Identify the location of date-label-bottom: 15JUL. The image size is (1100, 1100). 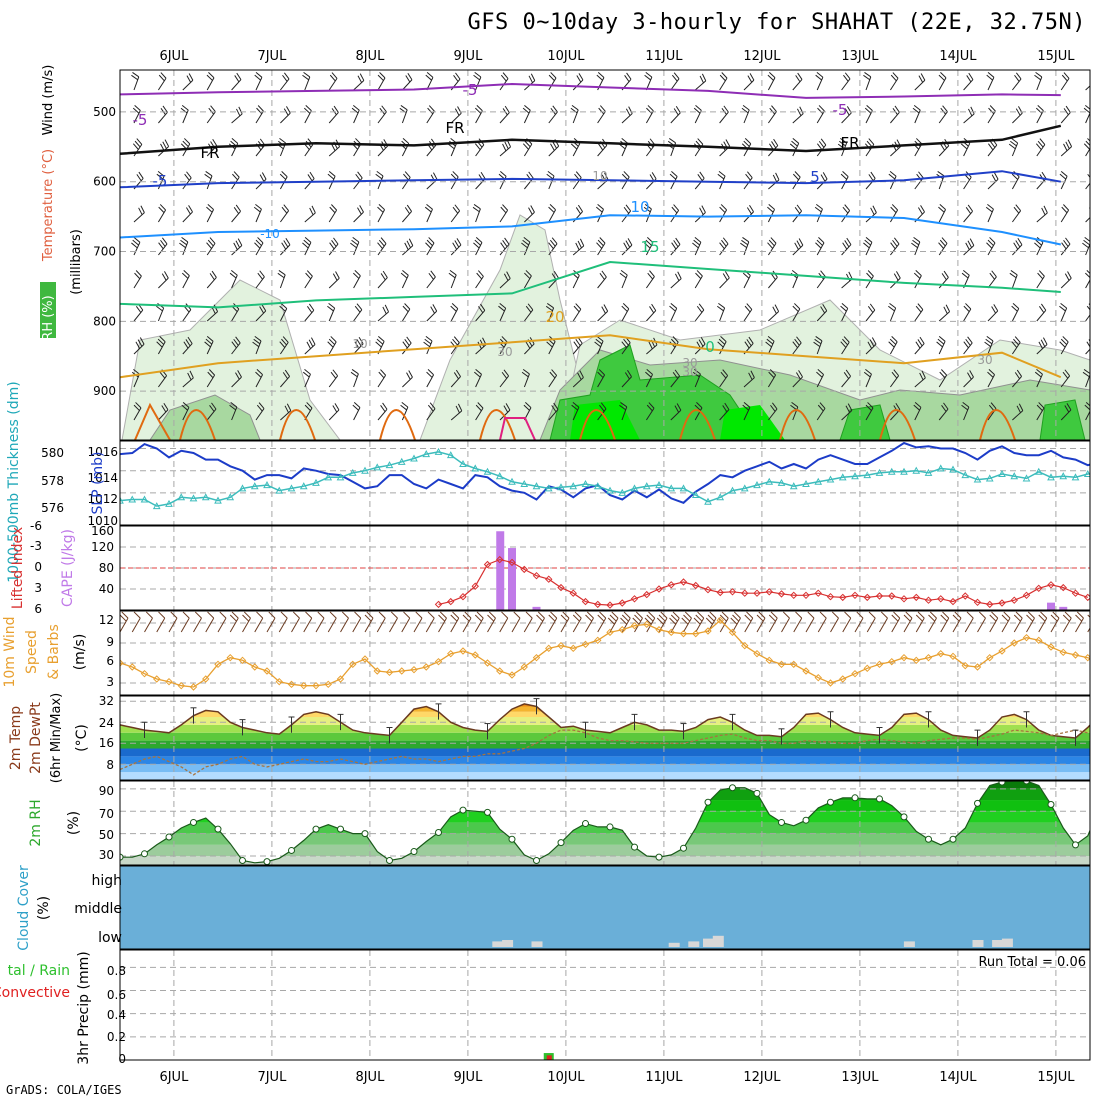
(1056, 1077).